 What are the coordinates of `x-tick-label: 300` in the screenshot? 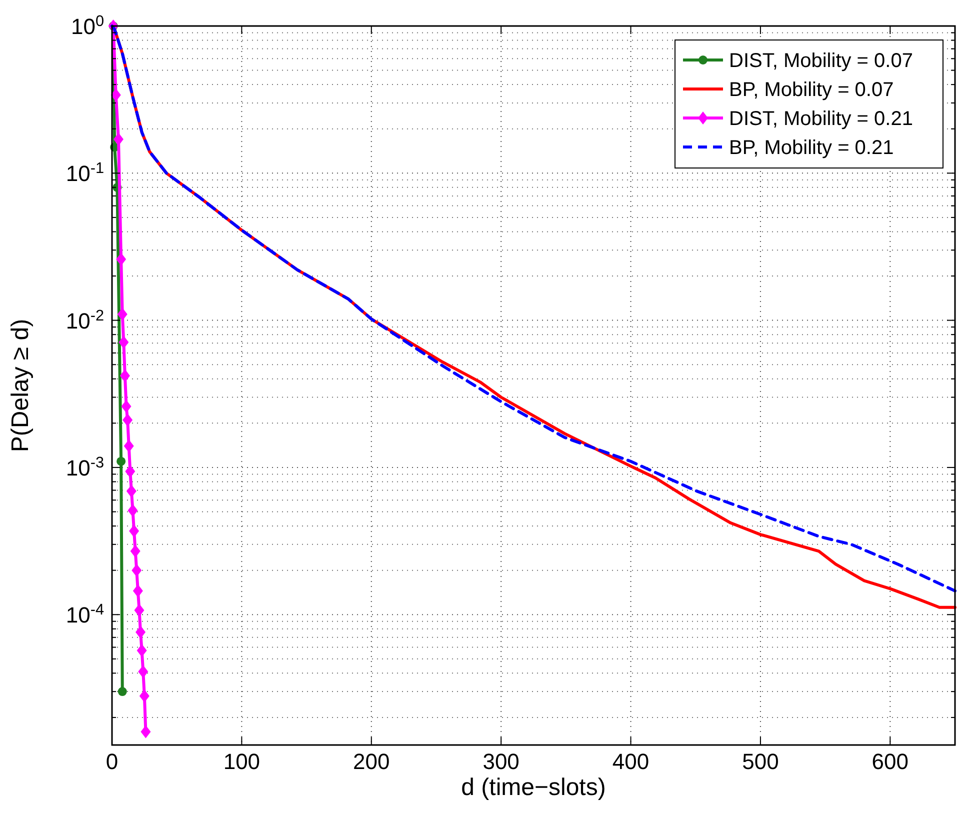 It's located at (501, 761).